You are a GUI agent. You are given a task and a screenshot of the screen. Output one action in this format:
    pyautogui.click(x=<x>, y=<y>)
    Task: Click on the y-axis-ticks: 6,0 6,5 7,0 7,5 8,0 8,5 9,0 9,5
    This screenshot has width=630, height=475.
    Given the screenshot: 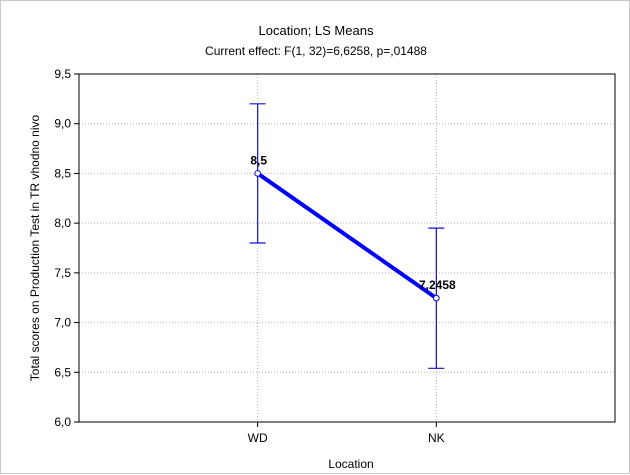 What is the action you would take?
    pyautogui.click(x=66, y=248)
    